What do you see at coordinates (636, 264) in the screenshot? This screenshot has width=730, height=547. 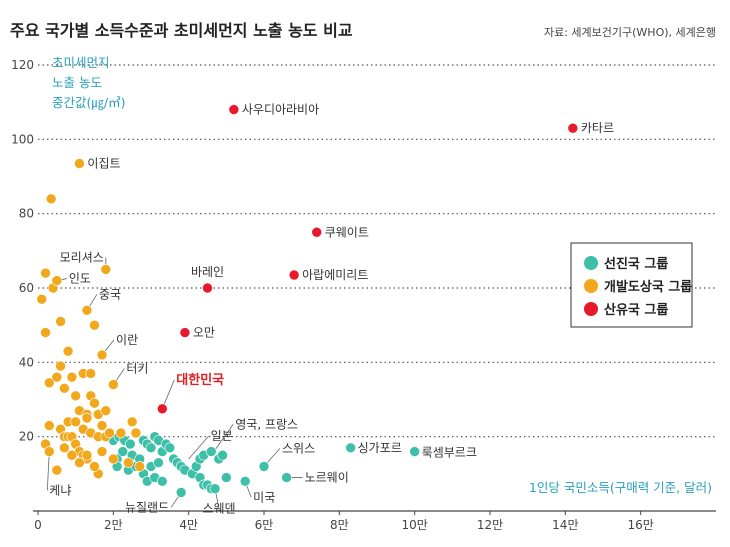 I see `legend-label: 선진국 그룹` at bounding box center [636, 264].